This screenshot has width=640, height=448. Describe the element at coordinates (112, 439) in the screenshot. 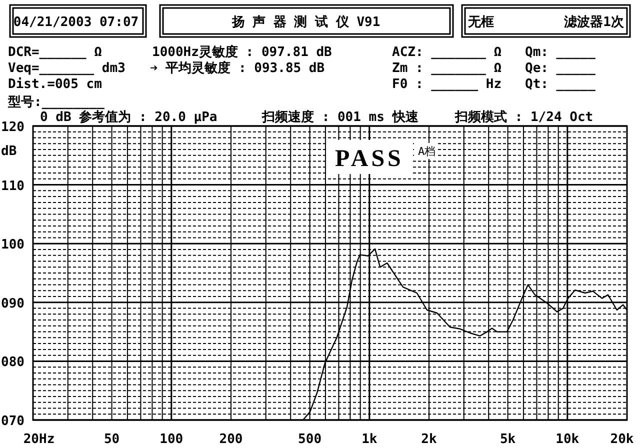

I see `x-tick-label: 50` at that location.